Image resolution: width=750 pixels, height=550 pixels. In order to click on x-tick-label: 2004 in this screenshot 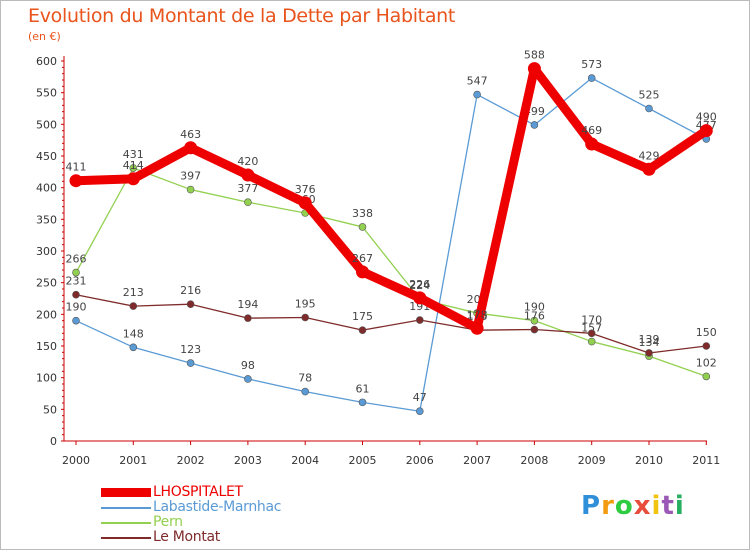, I will do `click(305, 460)`.